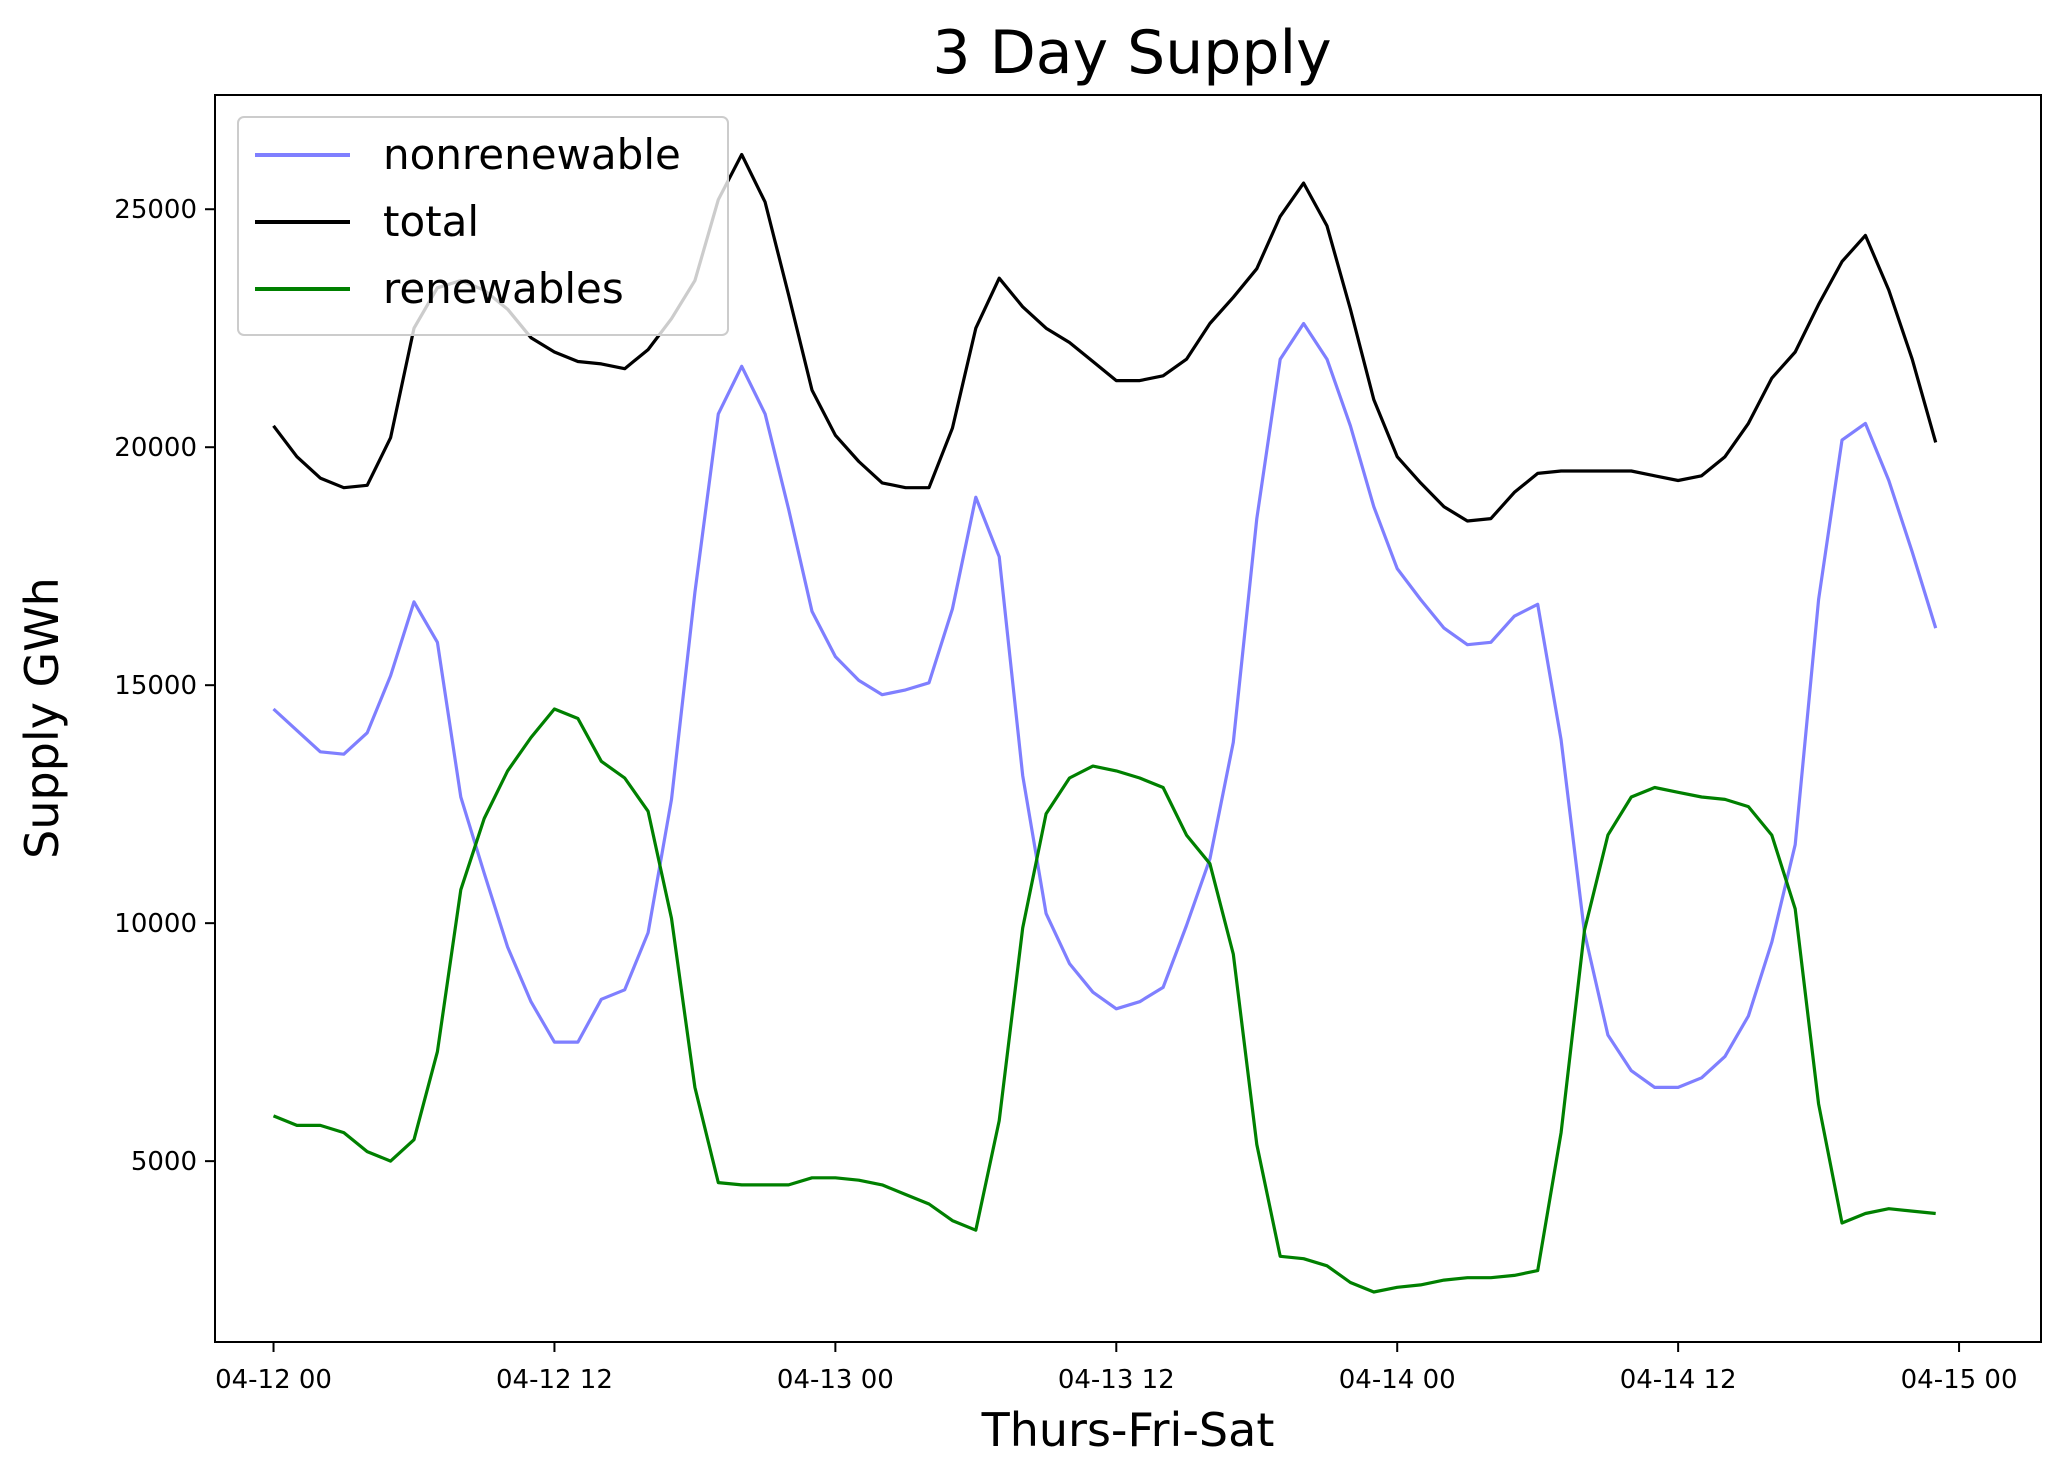  Describe the element at coordinates (155, 448) in the screenshot. I see `y-tick-label: 20000` at that location.